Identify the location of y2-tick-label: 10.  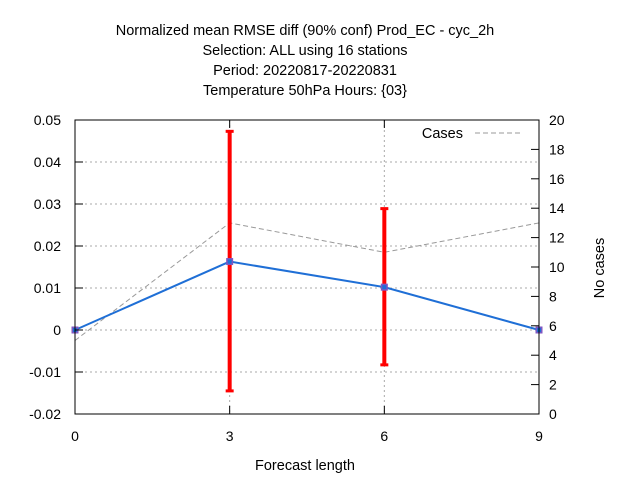
(557, 267).